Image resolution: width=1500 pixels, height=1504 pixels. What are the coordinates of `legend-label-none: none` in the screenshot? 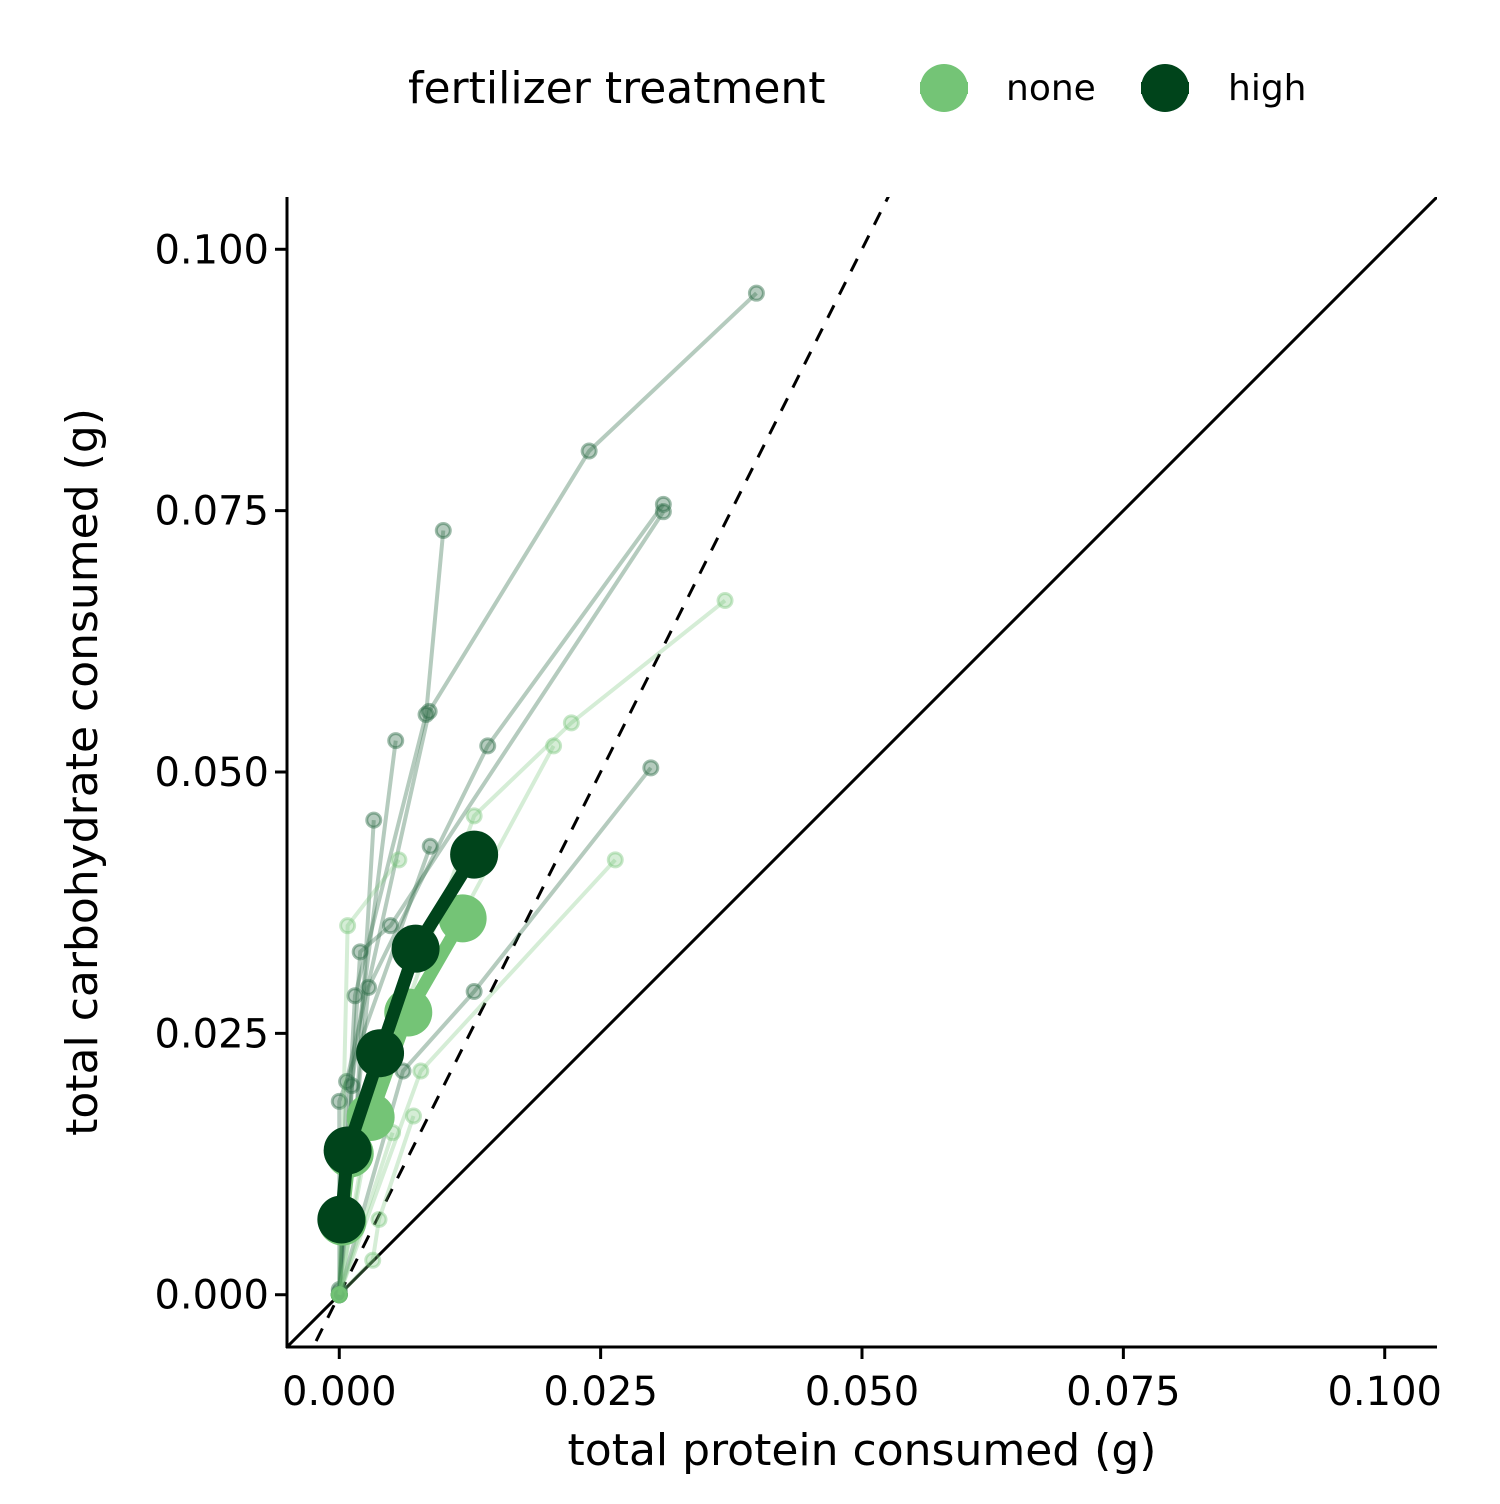 It's located at (1051, 88).